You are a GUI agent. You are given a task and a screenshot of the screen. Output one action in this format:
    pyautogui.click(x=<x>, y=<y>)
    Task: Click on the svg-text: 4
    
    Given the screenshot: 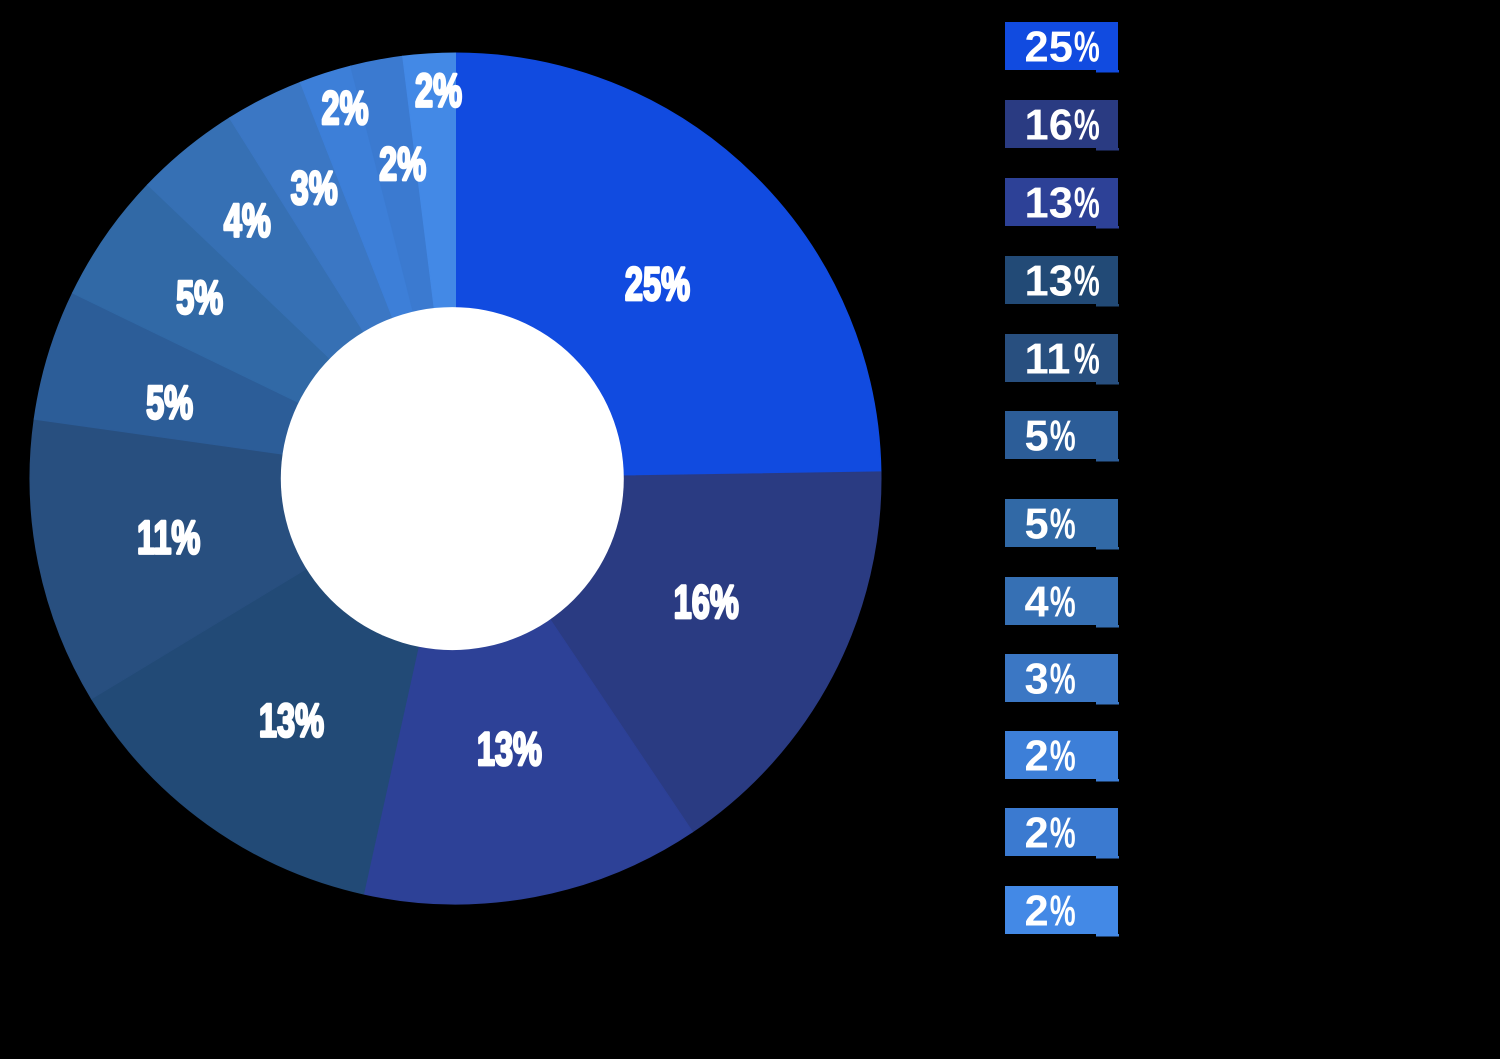 What is the action you would take?
    pyautogui.click(x=1037, y=603)
    